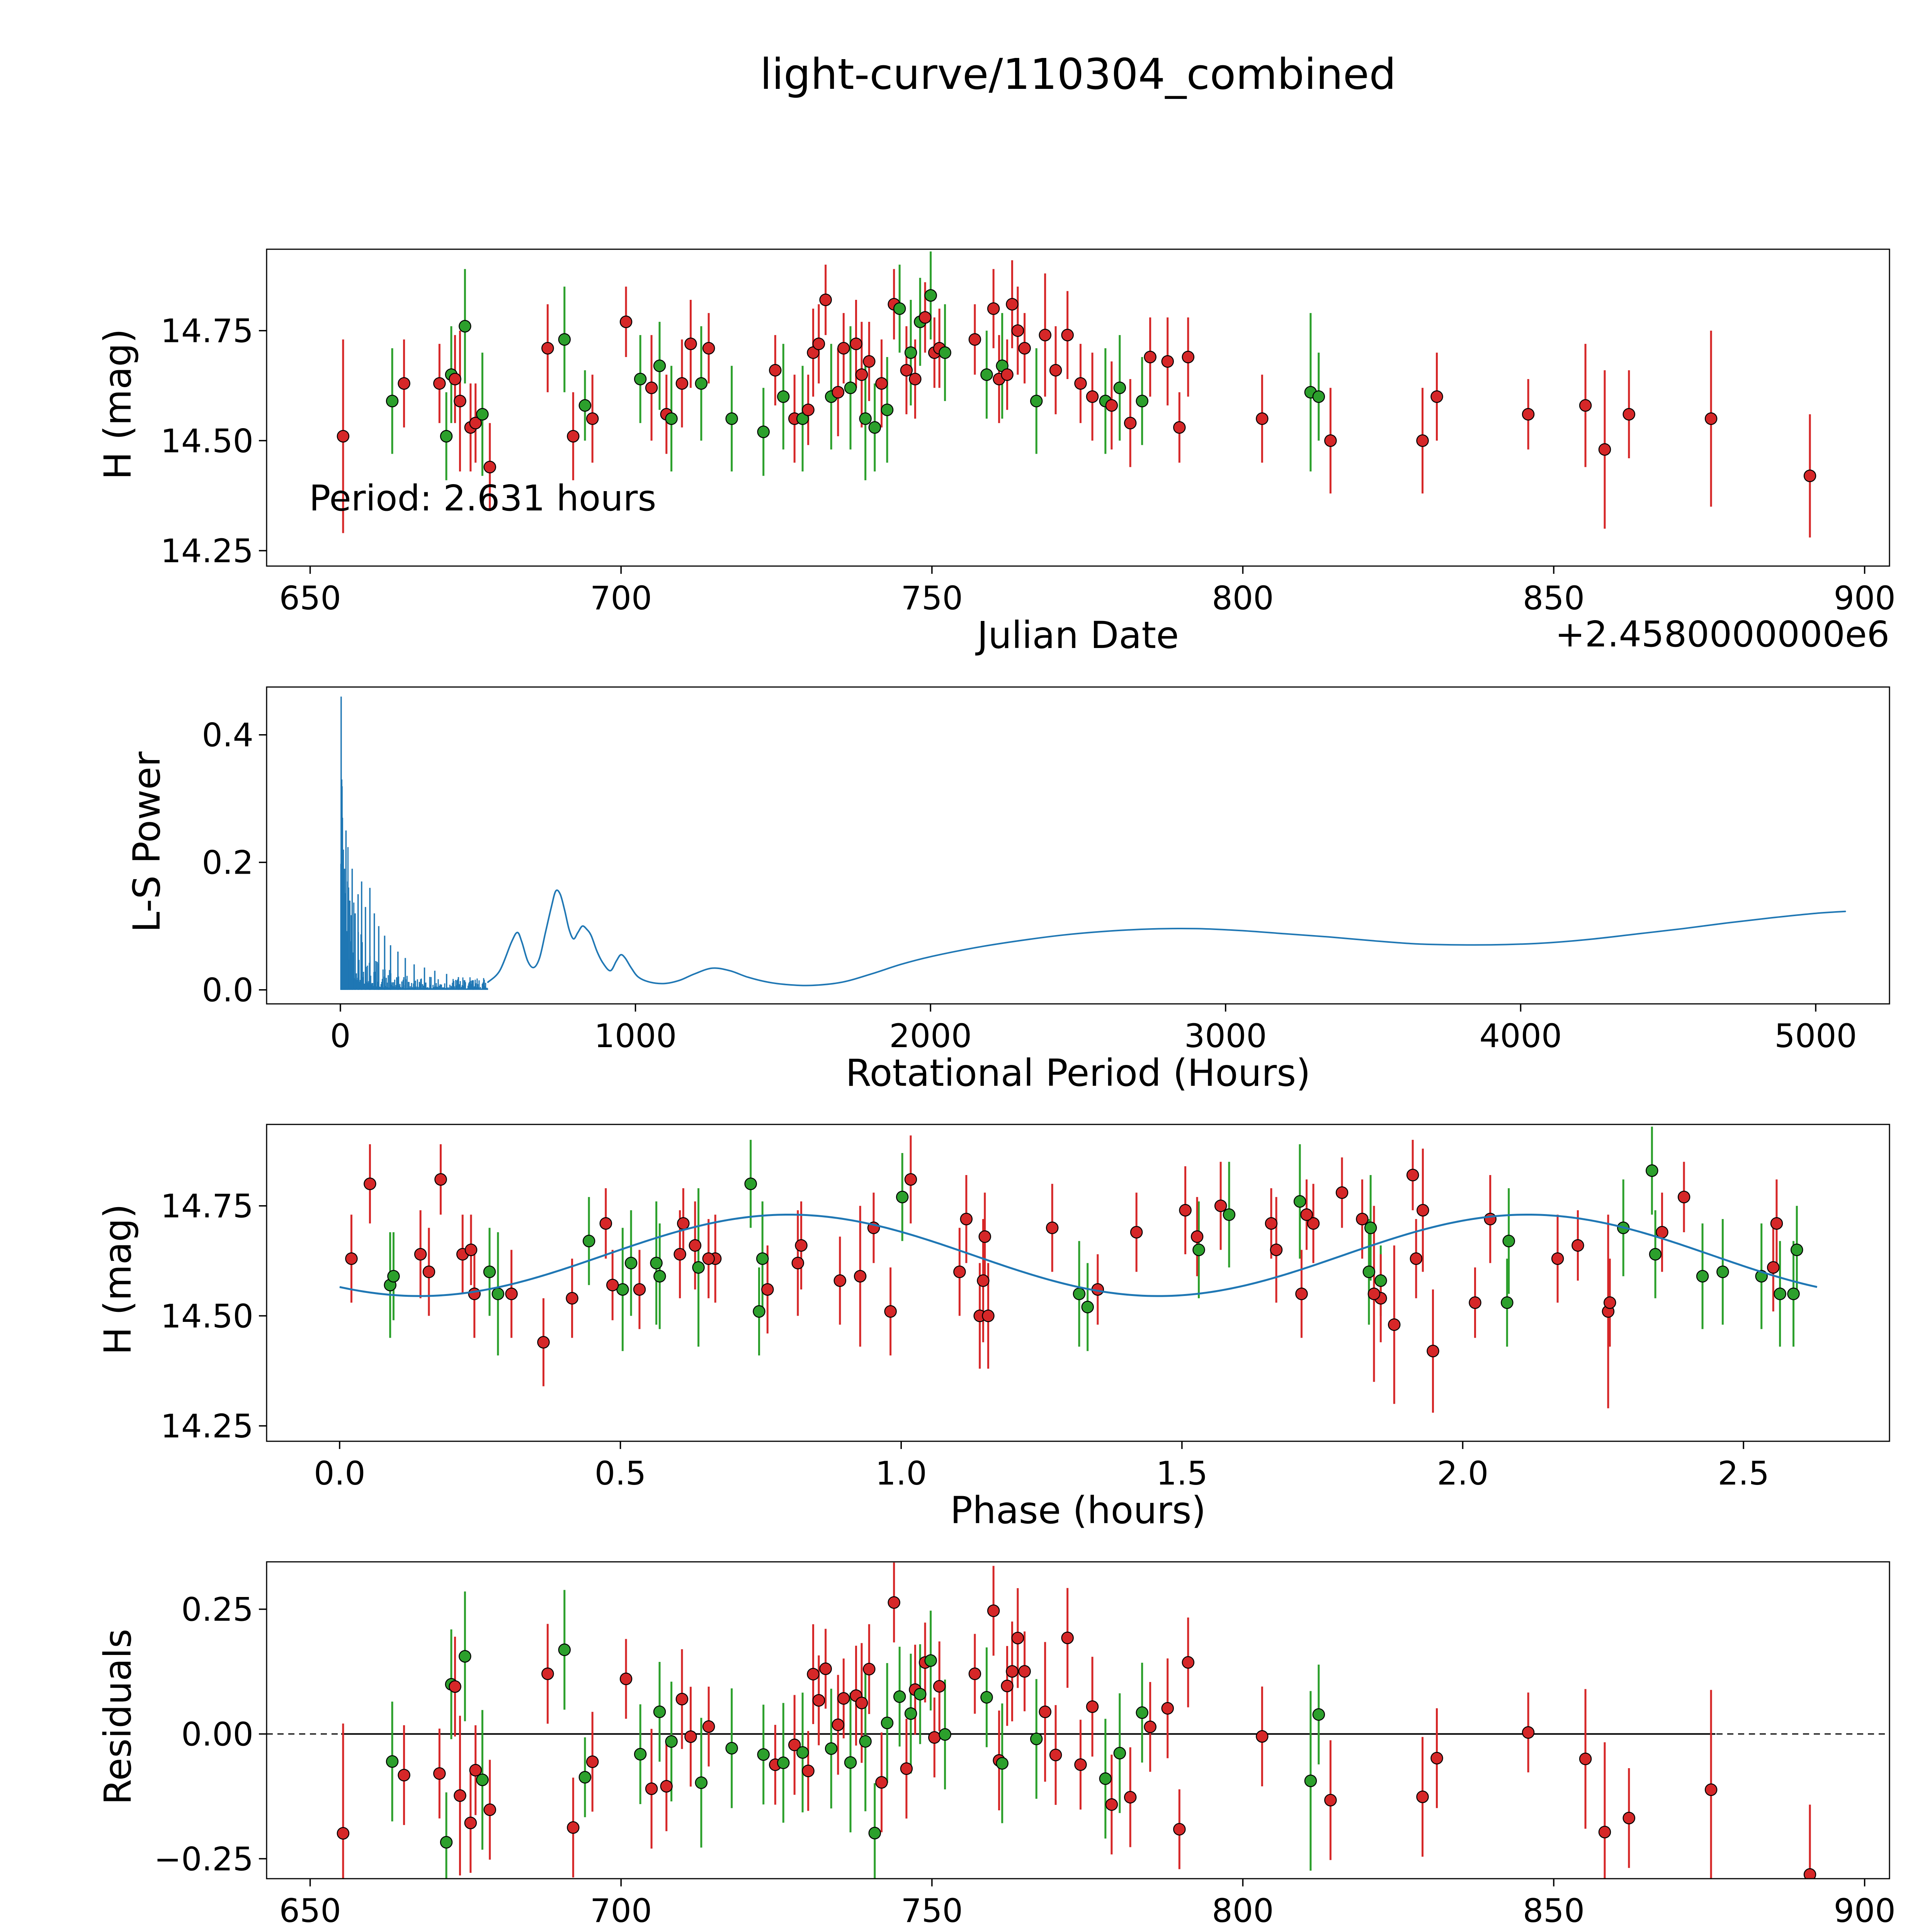 The height and width of the screenshot is (1932, 1932). Describe the element at coordinates (1078, 74) in the screenshot. I see `figure-title: light-curve/110304_combined` at that location.